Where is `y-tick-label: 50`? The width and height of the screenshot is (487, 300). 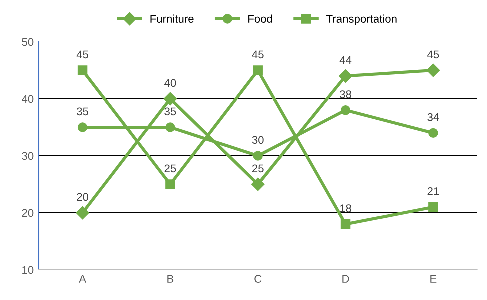 y-tick-label: 50 is located at coordinates (28, 42).